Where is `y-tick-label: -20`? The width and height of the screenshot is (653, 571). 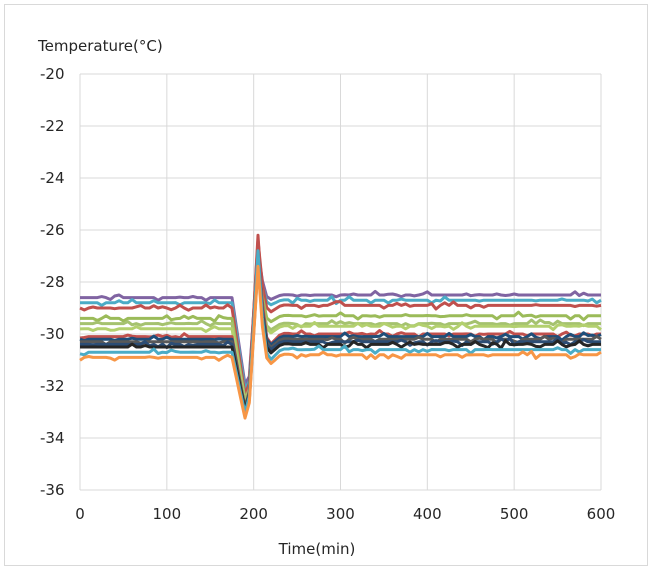 y-tick-label: -20 is located at coordinates (52, 74).